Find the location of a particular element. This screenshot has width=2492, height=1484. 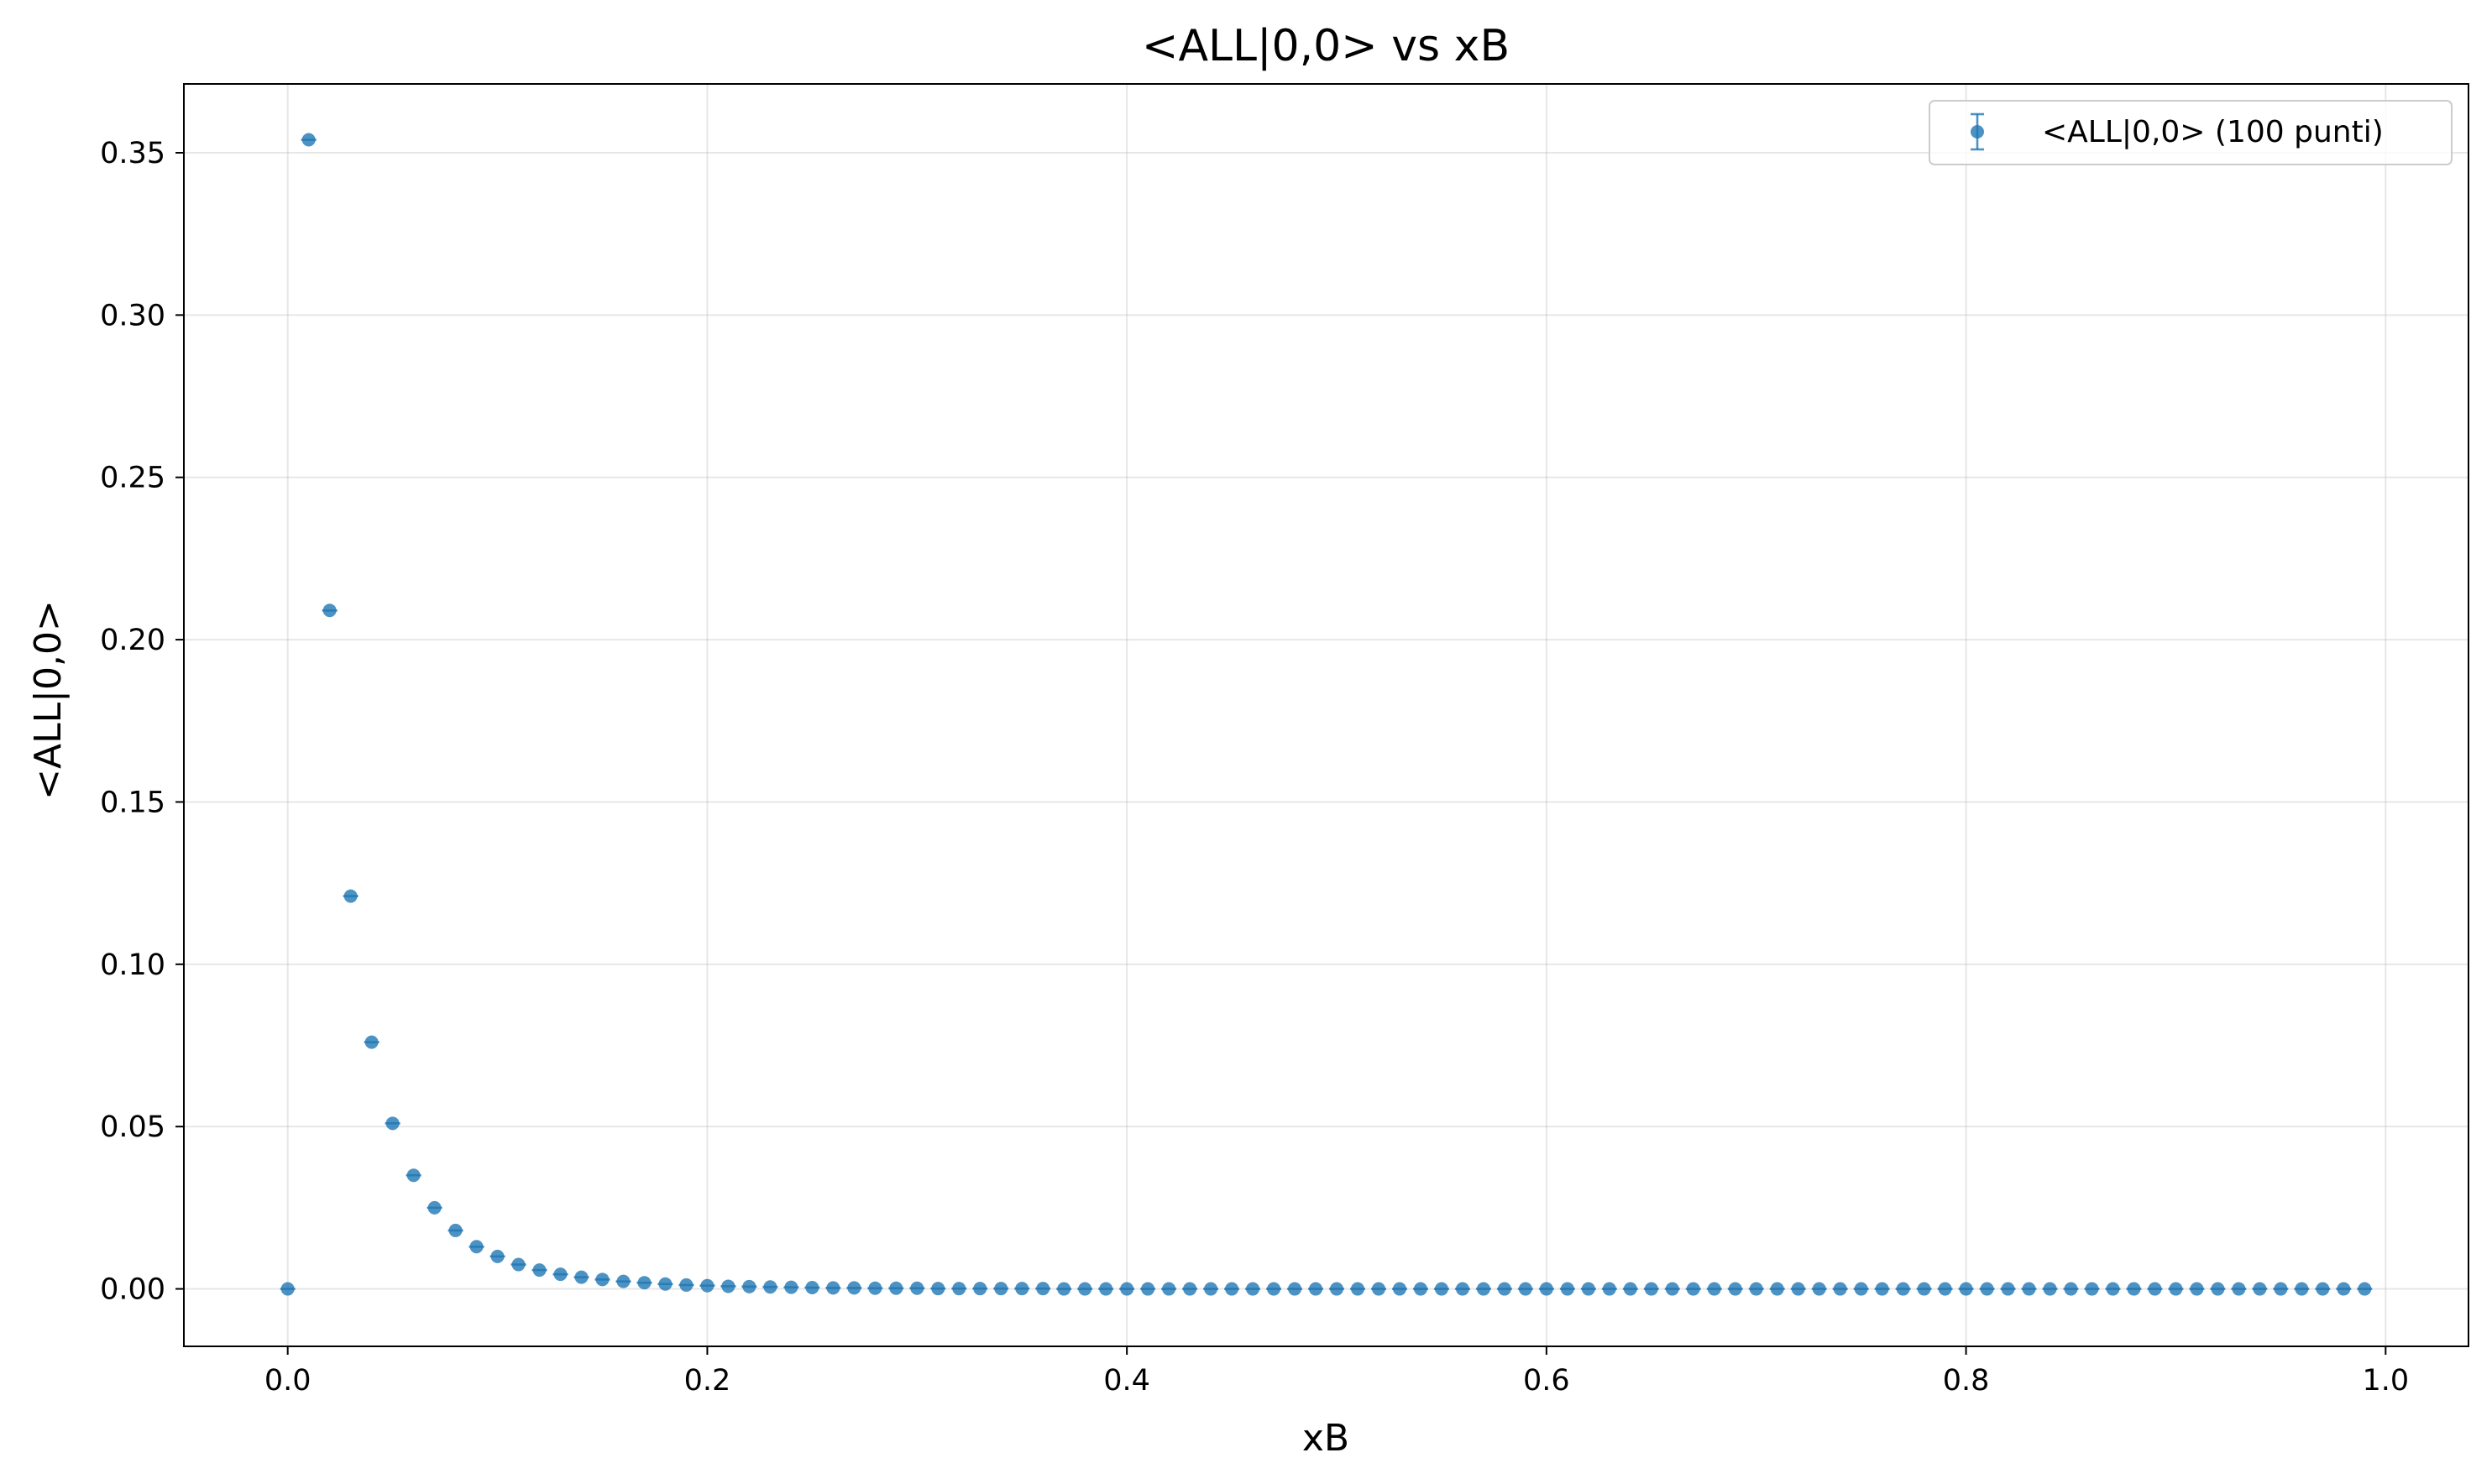

y-tick-label: 0.00 is located at coordinates (133, 1290).